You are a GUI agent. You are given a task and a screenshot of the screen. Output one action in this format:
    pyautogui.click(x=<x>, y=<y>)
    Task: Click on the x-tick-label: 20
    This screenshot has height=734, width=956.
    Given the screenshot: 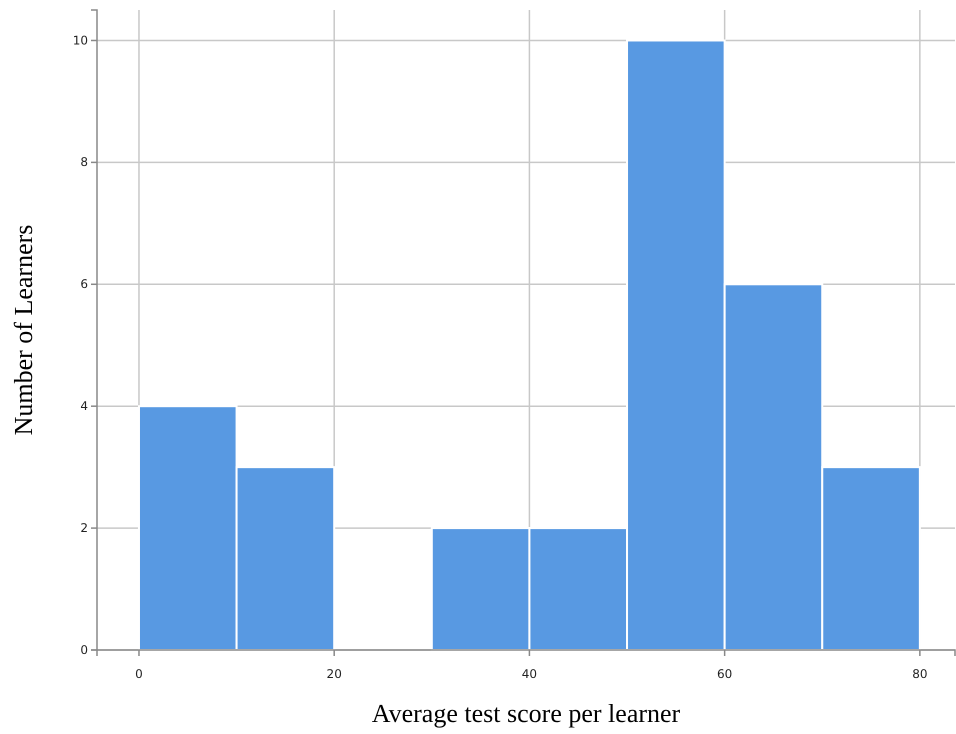 What is the action you would take?
    pyautogui.click(x=334, y=674)
    